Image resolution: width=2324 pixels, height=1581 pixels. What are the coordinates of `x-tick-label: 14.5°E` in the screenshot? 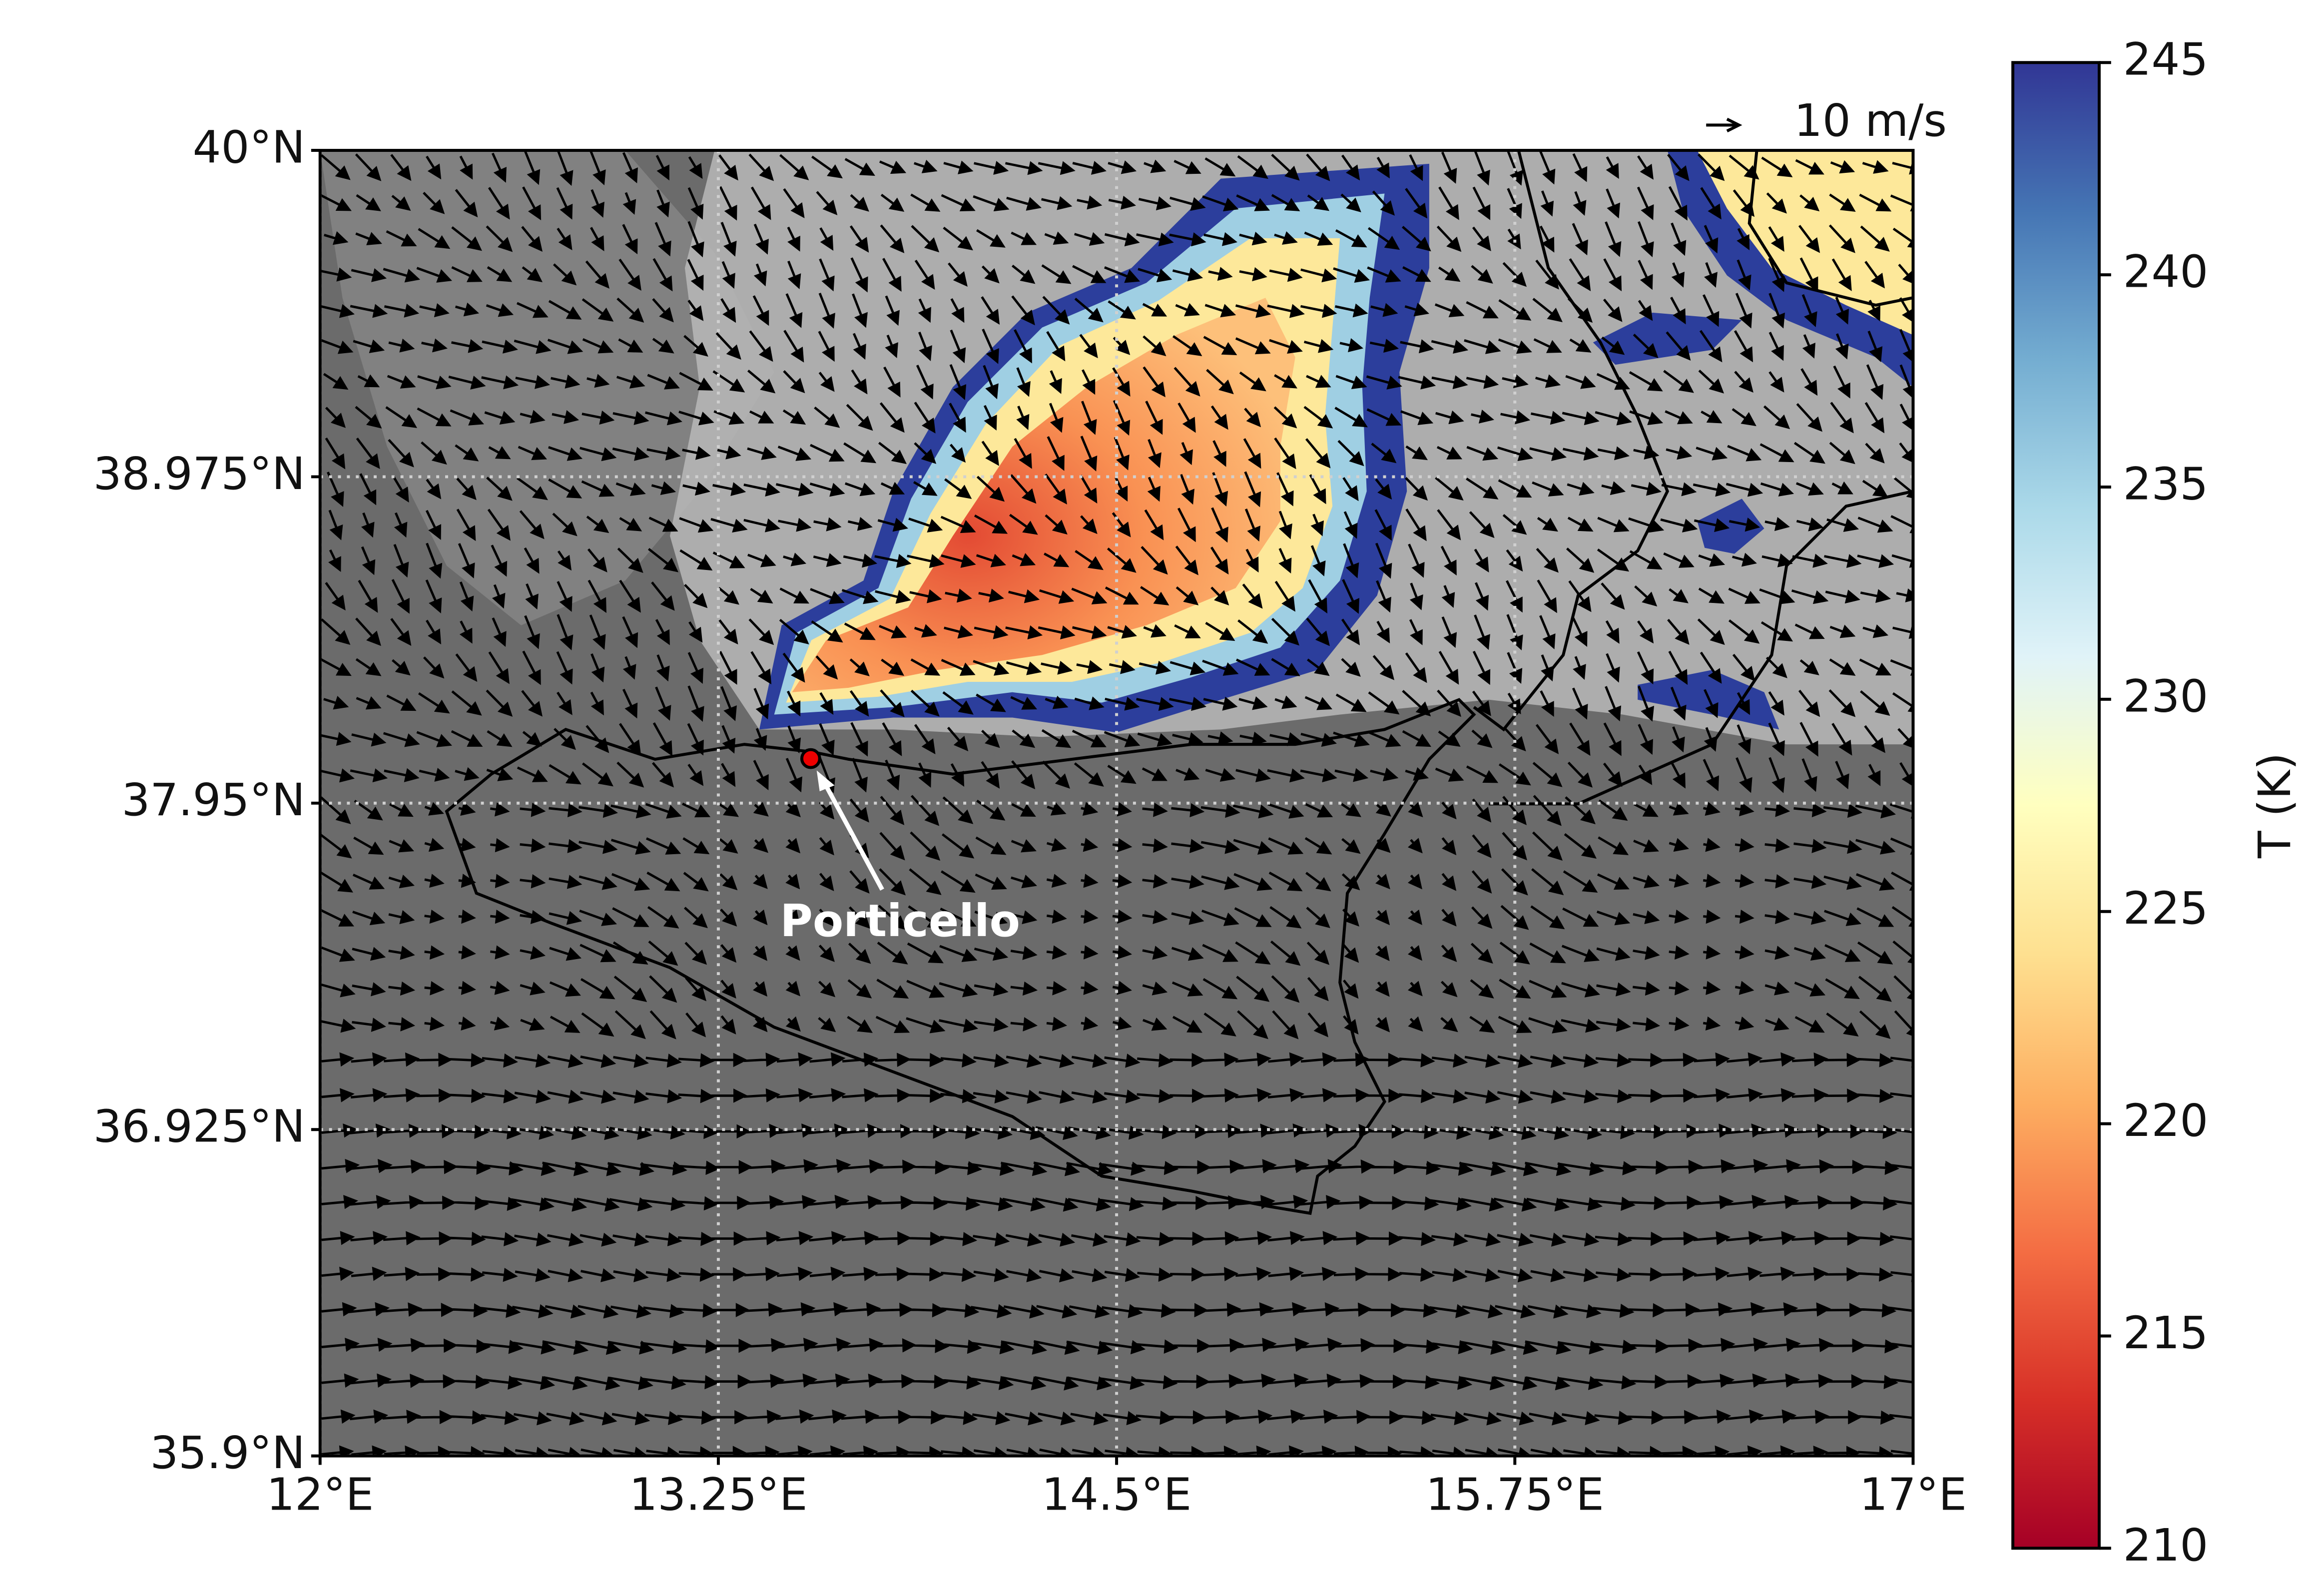 It's located at (1116, 1495).